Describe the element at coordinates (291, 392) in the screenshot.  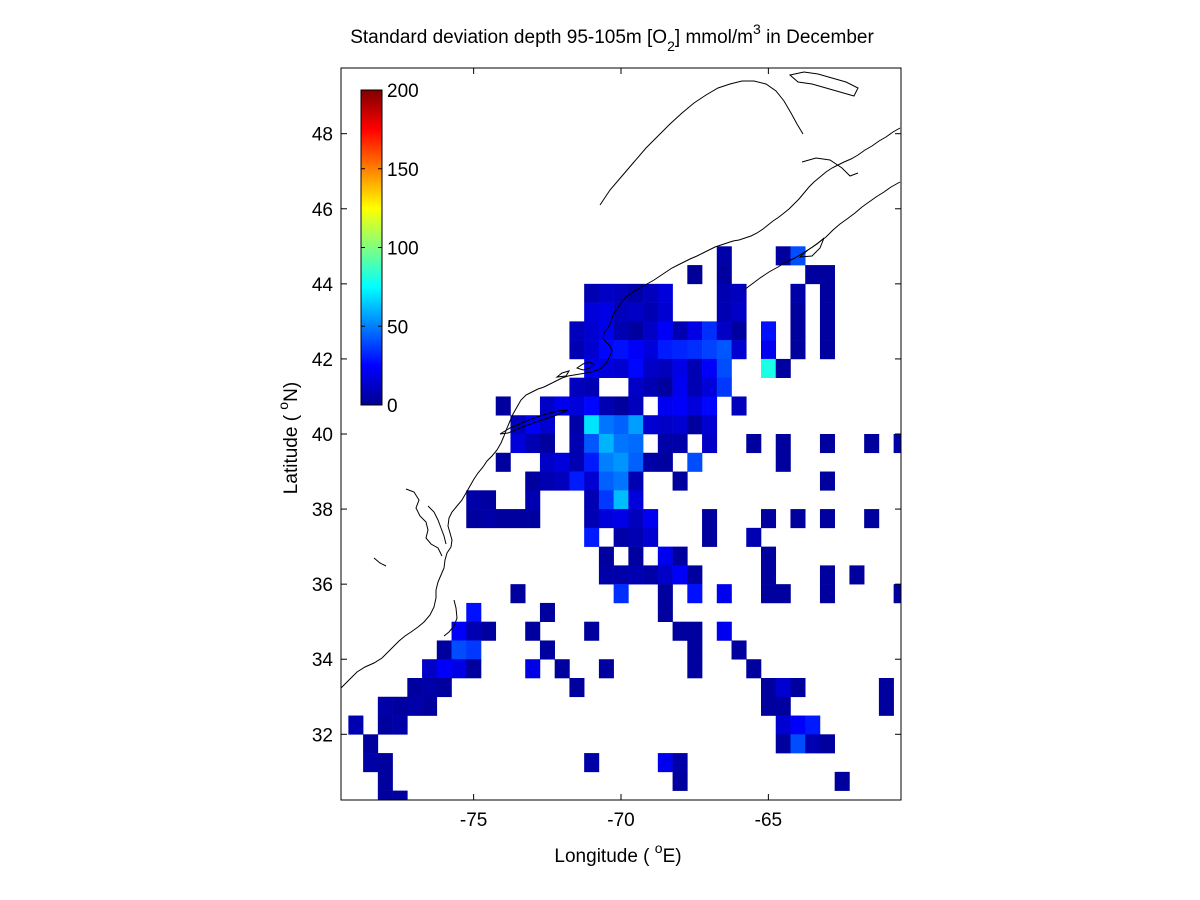
I see `y-axis-label-post: N)` at that location.